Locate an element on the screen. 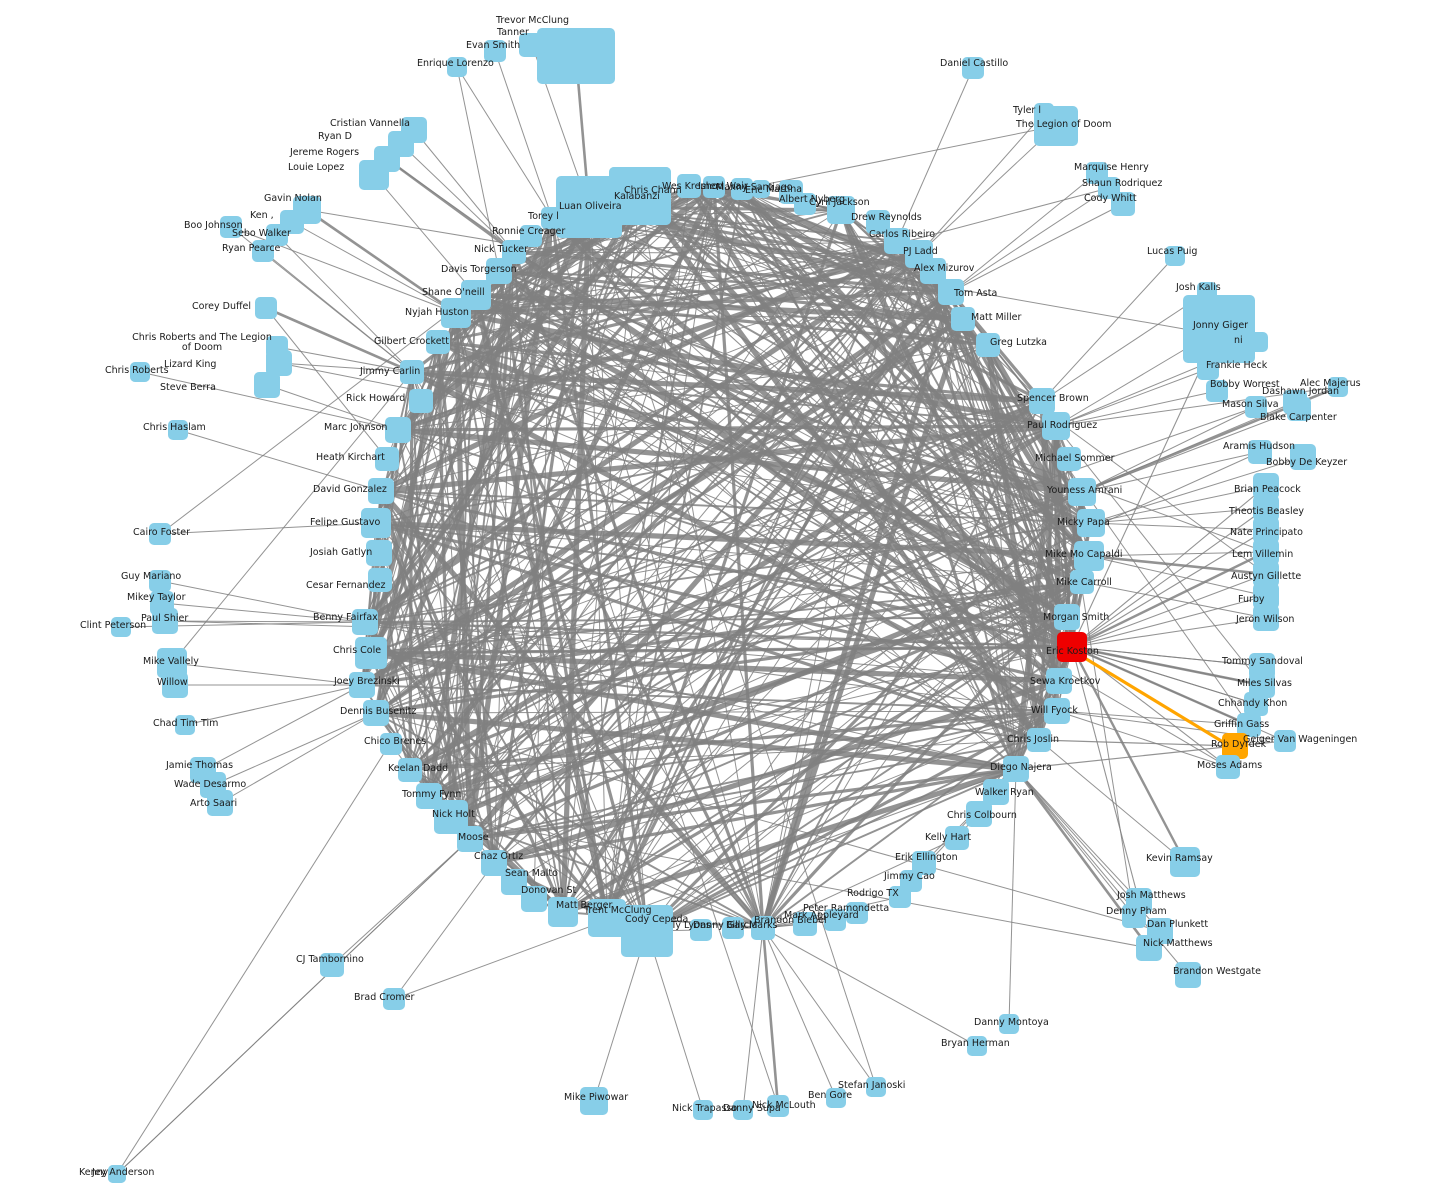 This screenshot has height=1200, width=1440. graph-node-alec-majerus is located at coordinates (1338, 387).